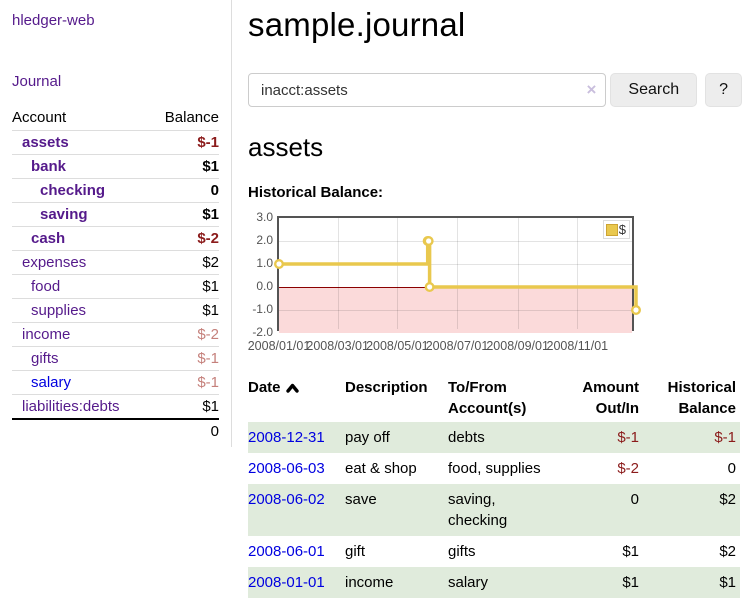 This screenshot has width=742, height=614. I want to click on account-link: salary, so click(51, 382).